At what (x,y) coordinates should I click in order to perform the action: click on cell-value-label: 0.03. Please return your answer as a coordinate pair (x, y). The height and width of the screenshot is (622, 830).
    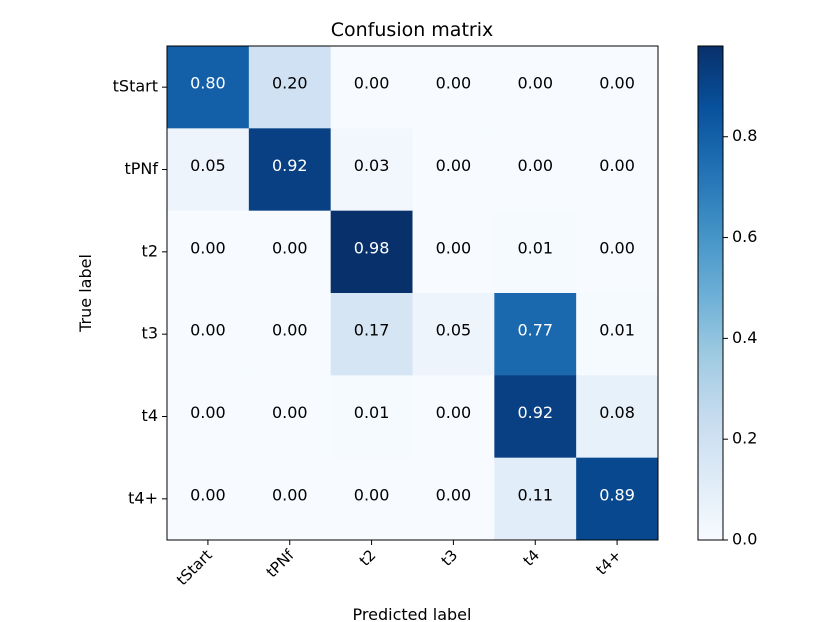
    Looking at the image, I should click on (372, 165).